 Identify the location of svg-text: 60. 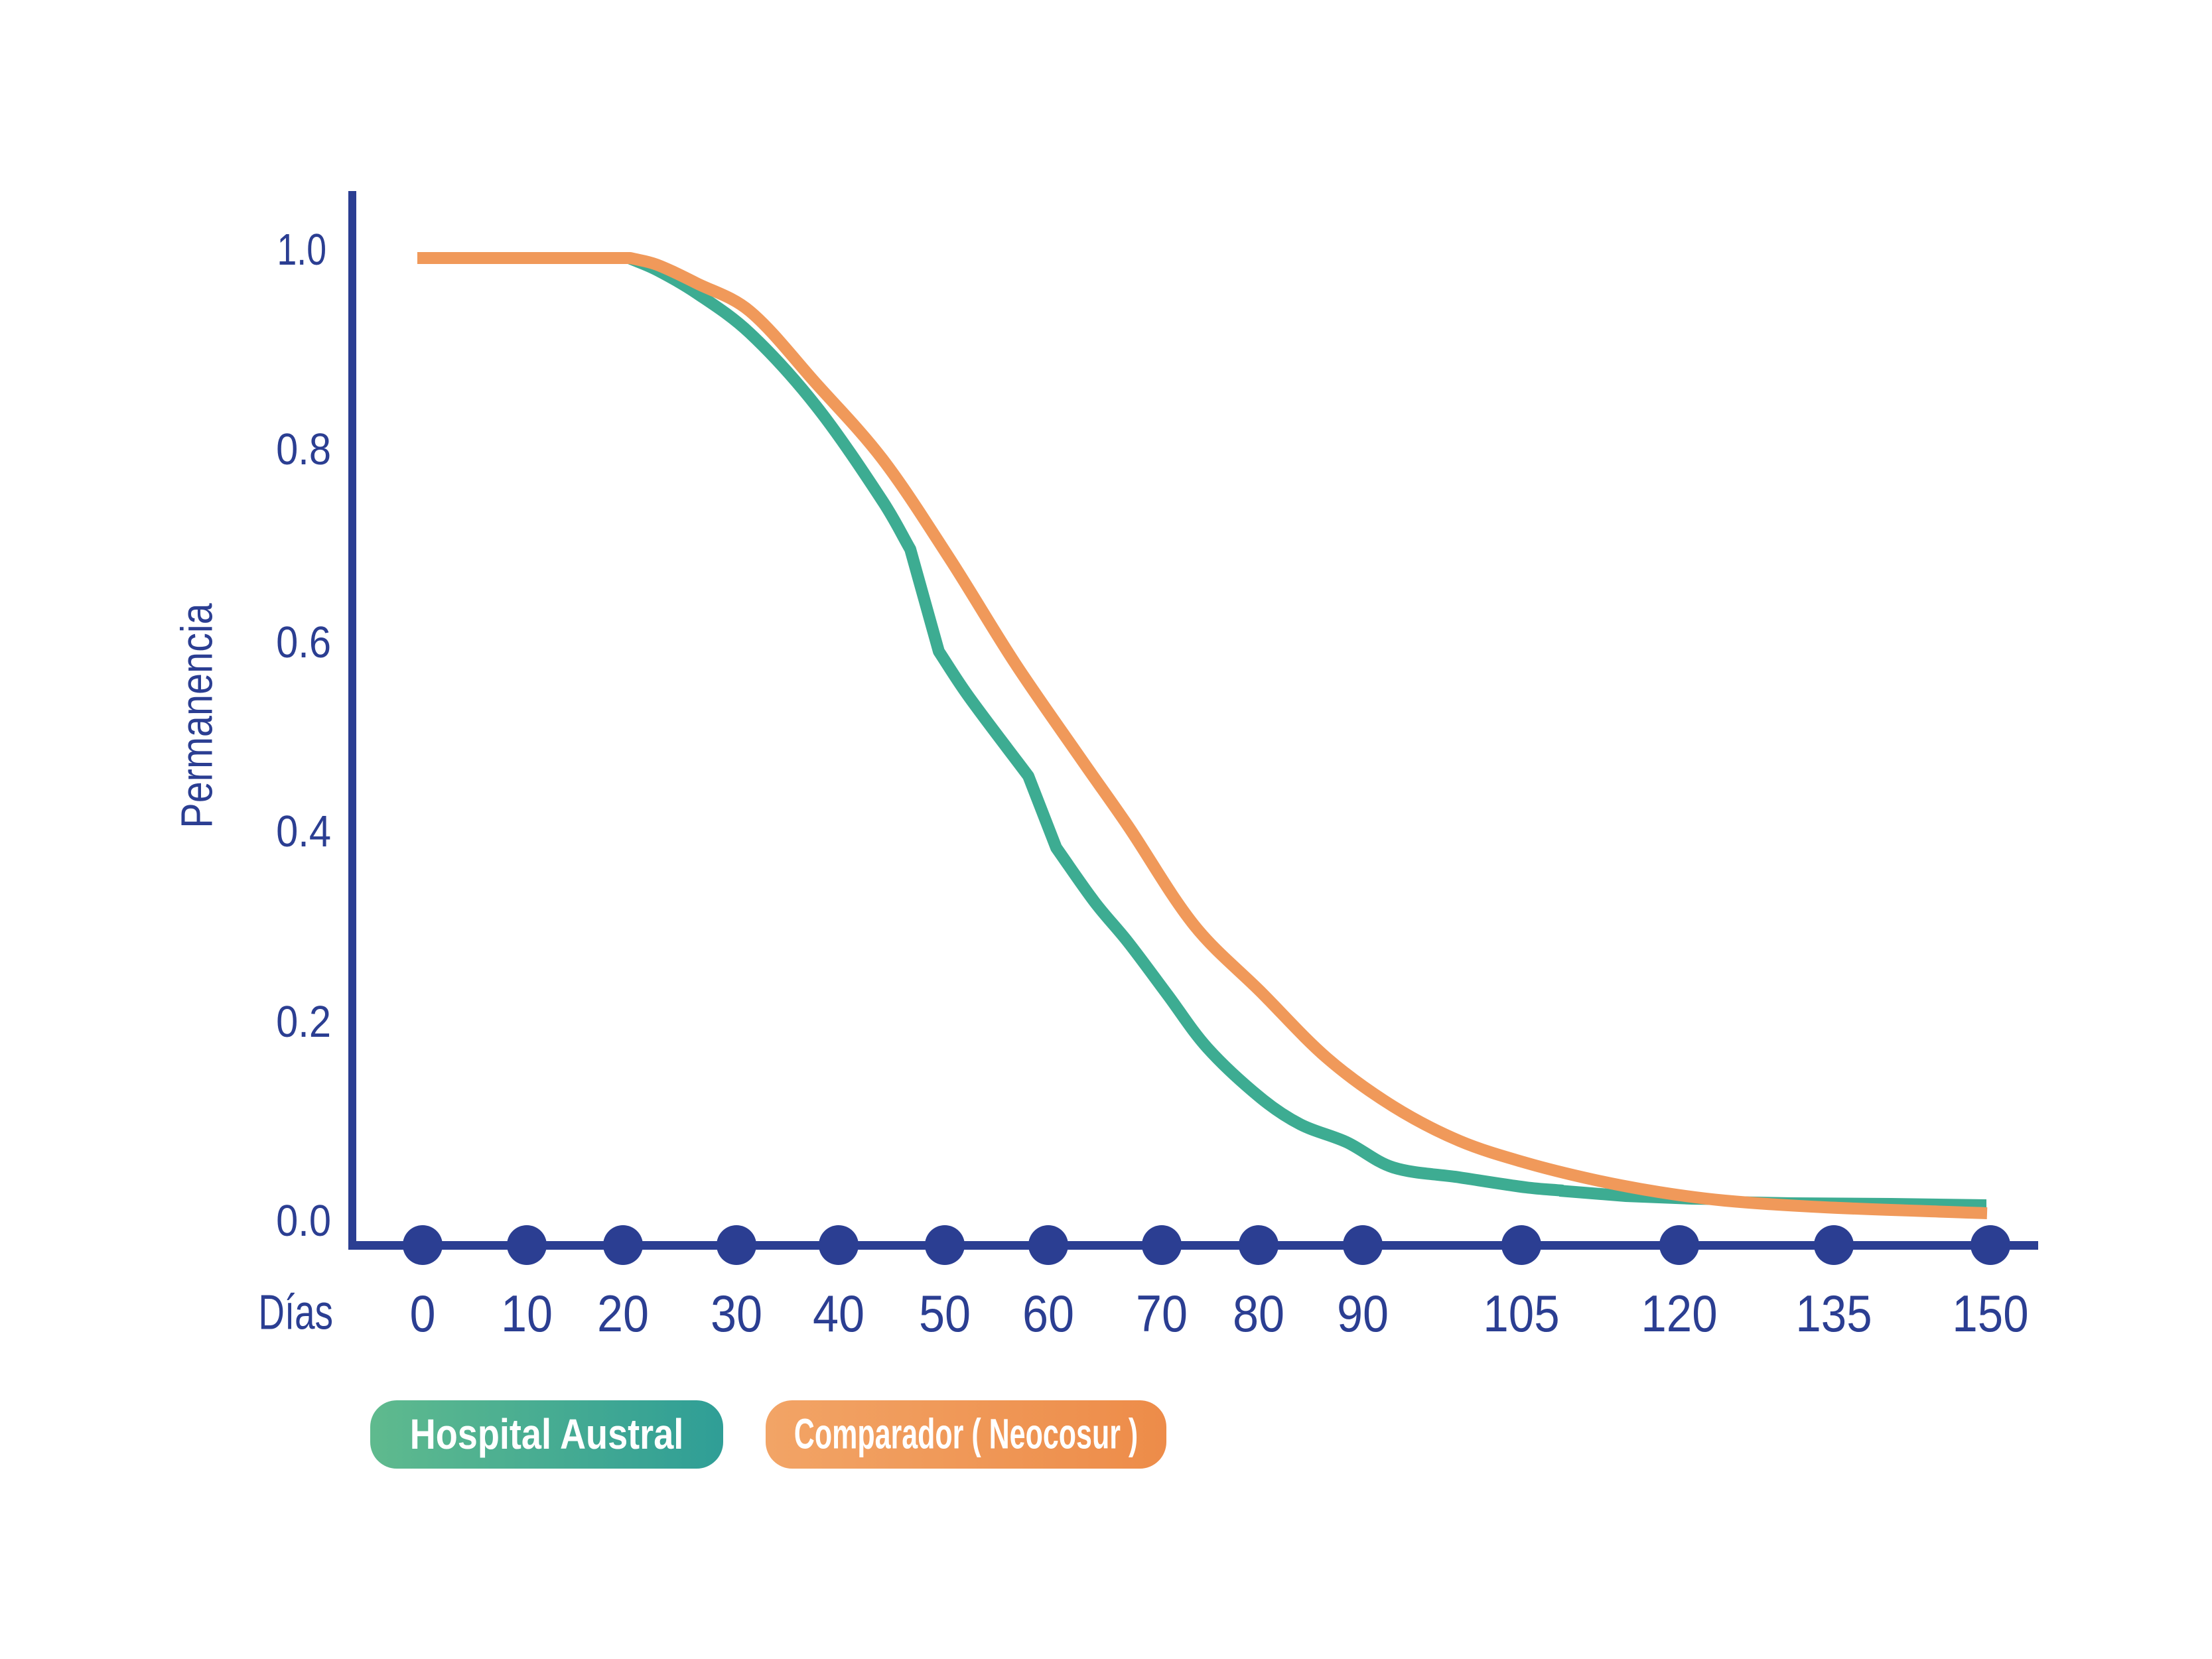
(1048, 1313).